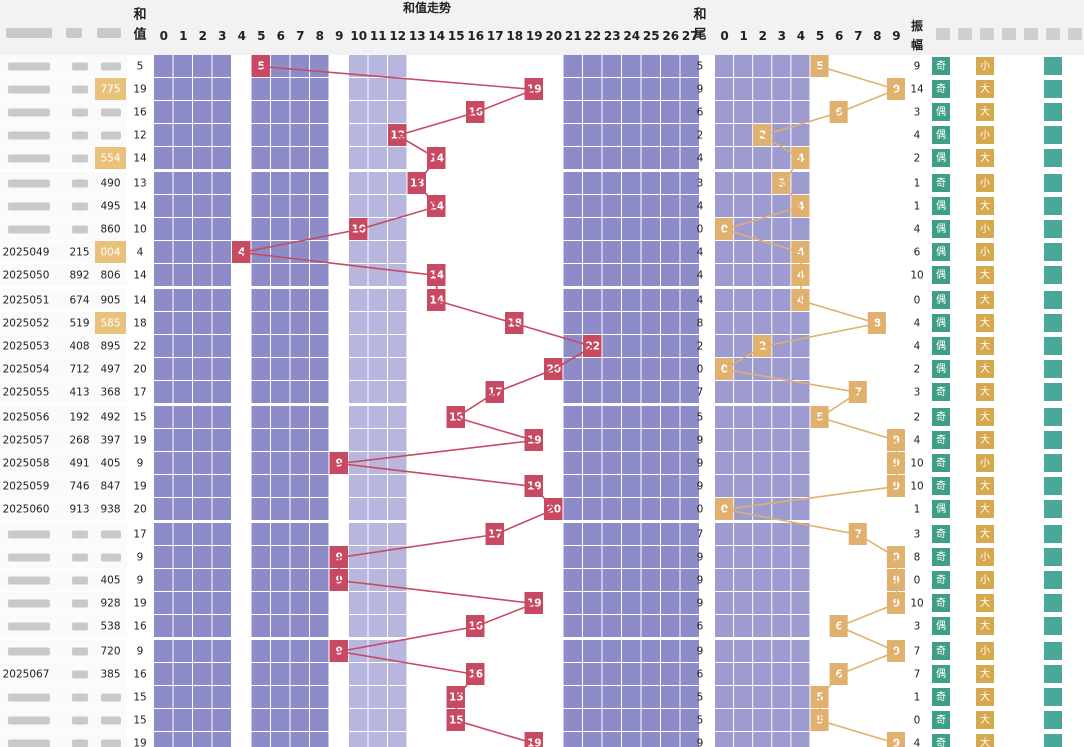 The image size is (1084, 747). Describe the element at coordinates (941, 251) in the screenshot. I see `odd-even-label: 偶` at that location.